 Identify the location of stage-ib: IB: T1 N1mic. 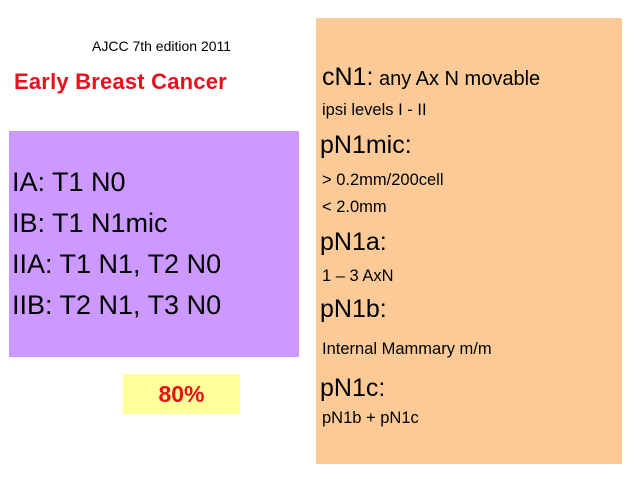
(90, 223).